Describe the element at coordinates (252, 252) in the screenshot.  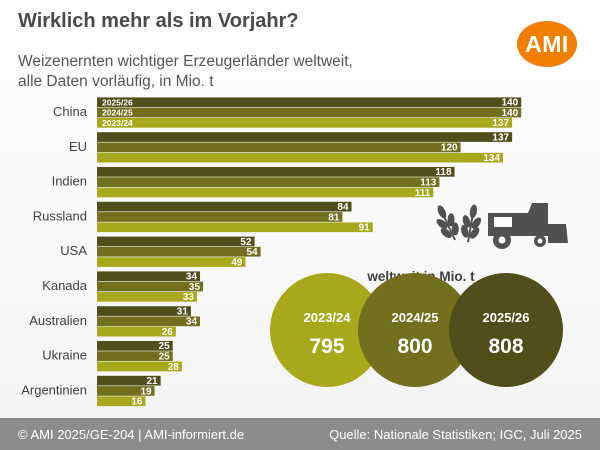
I see `bar-value-label: 54` at that location.